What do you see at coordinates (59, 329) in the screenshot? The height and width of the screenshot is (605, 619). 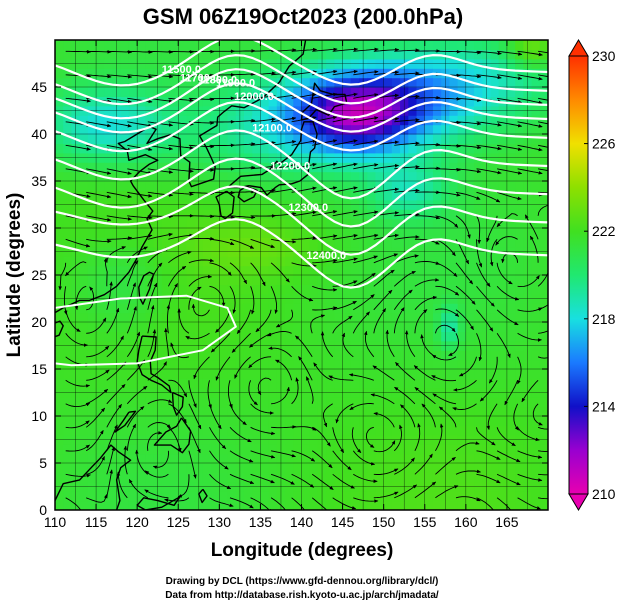 I see `coastline` at bounding box center [59, 329].